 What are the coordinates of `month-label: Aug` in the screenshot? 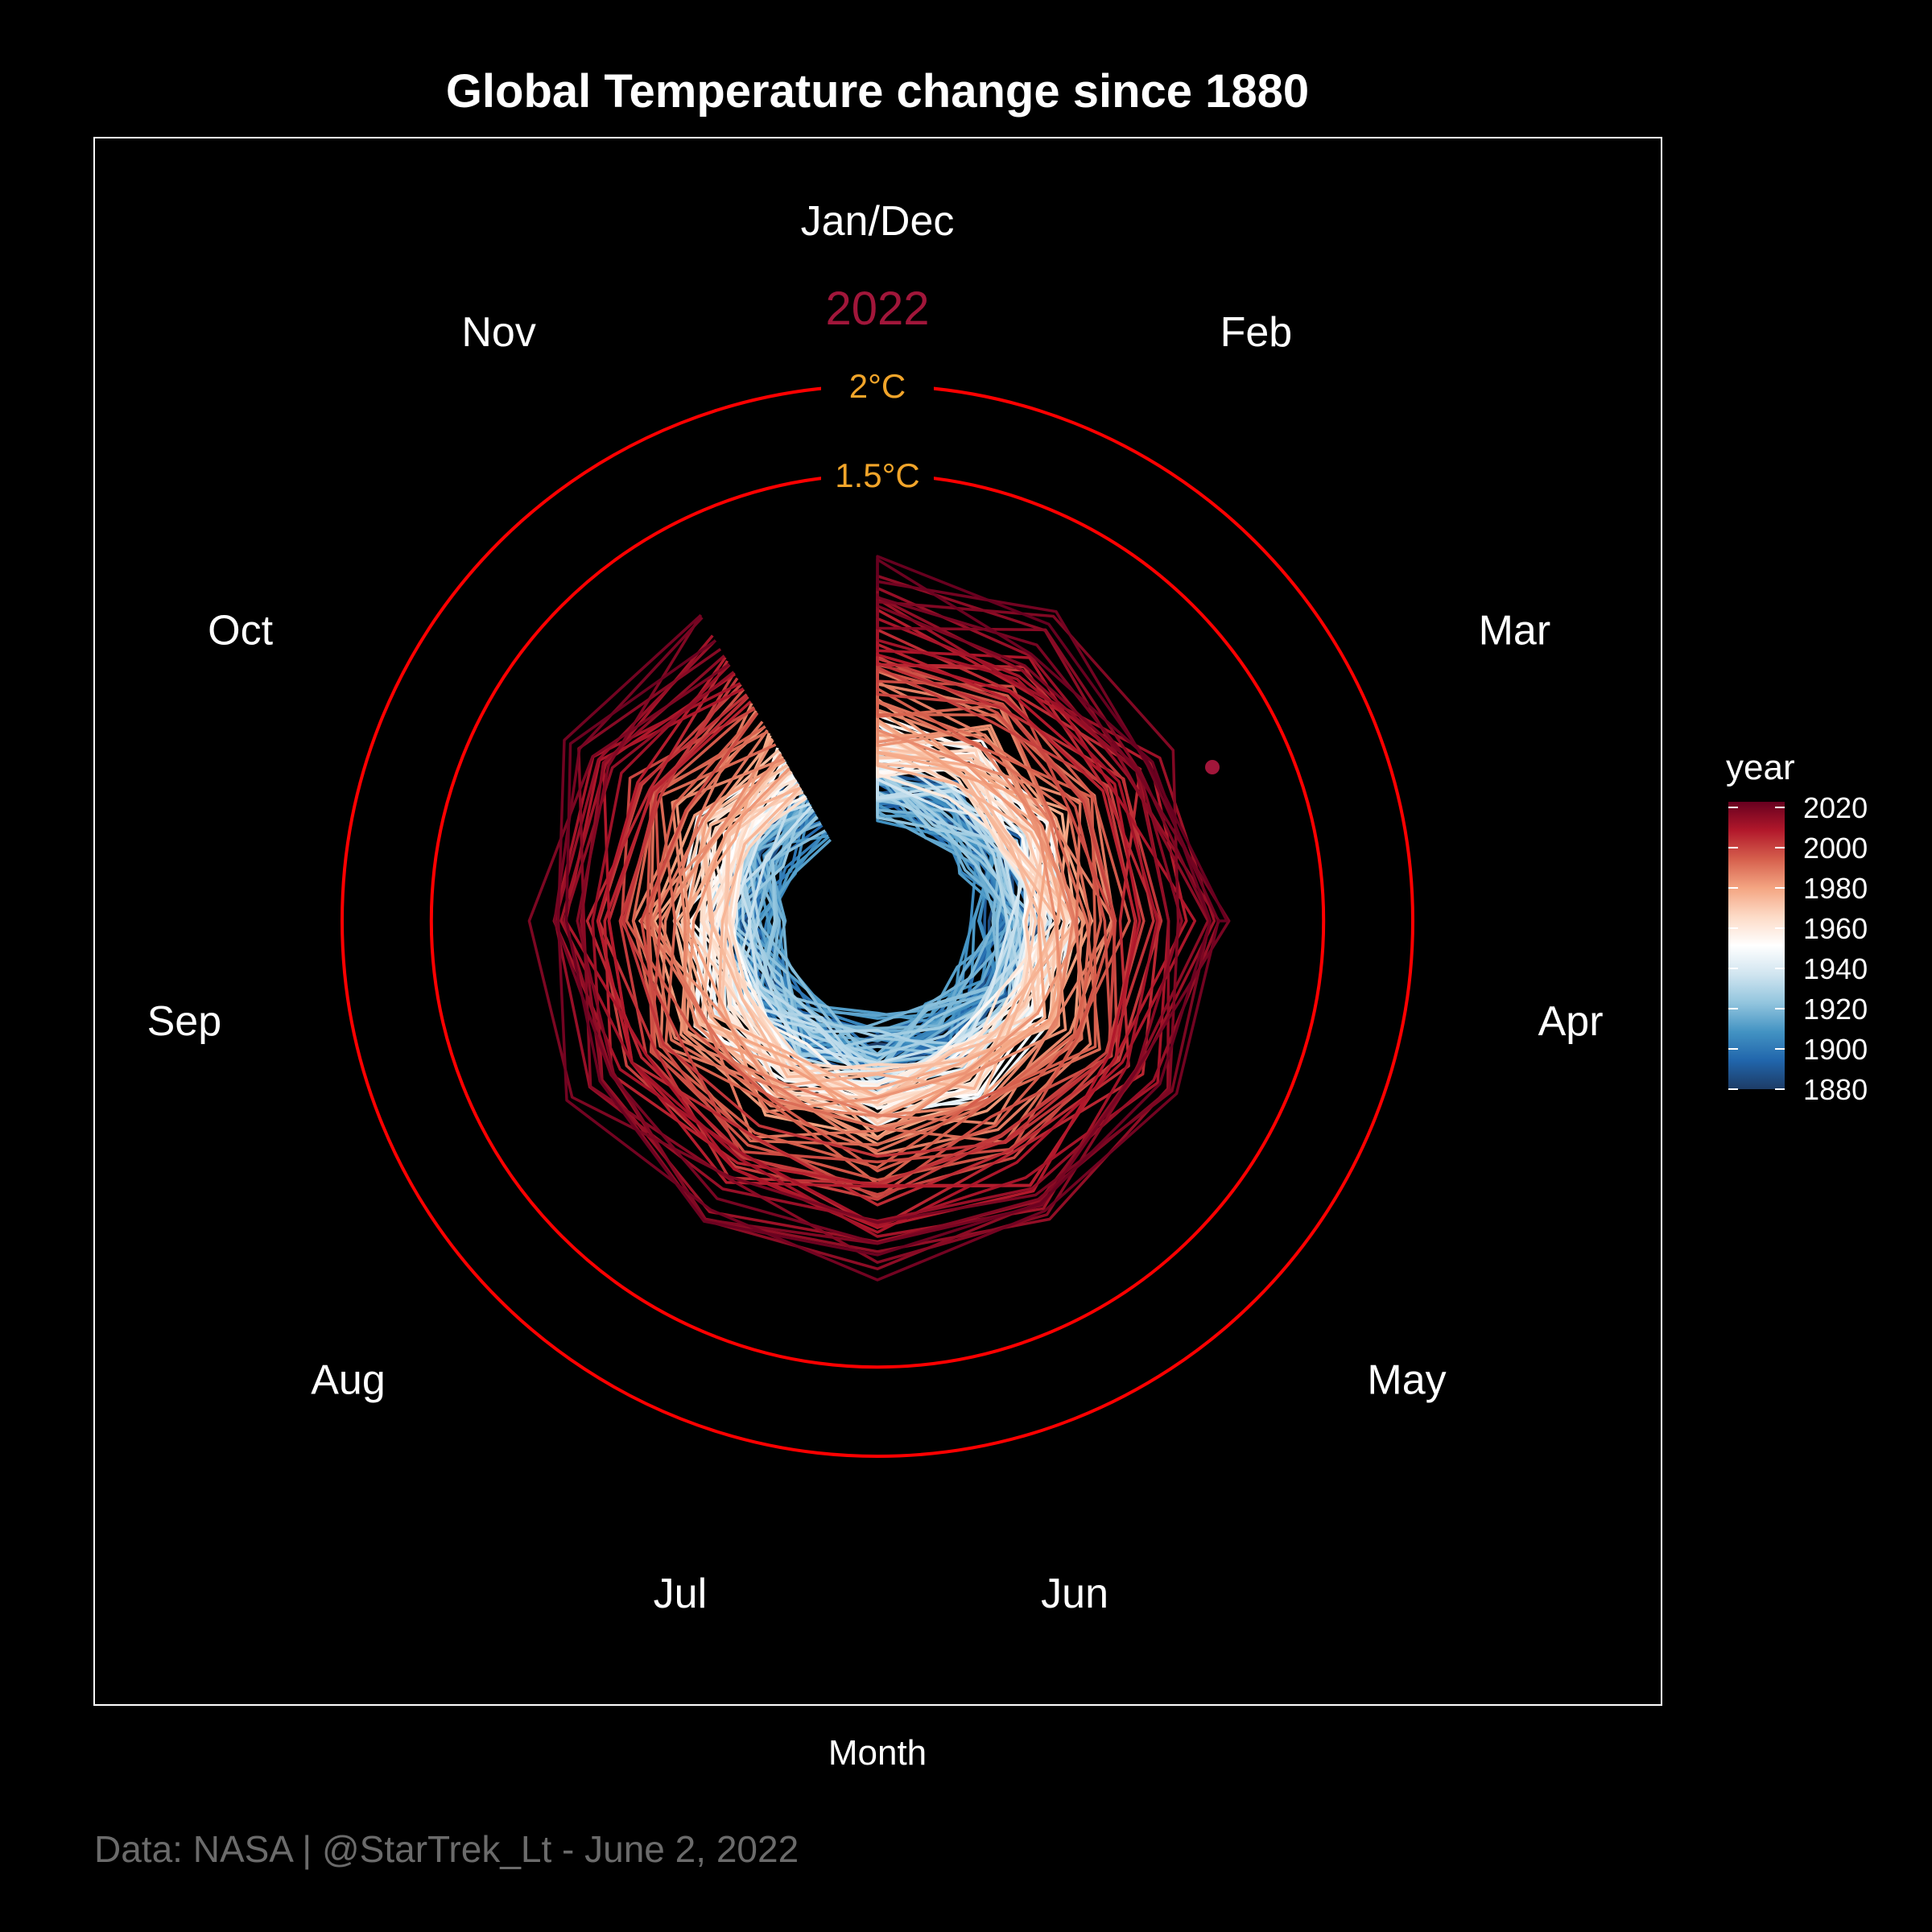 It's located at (348, 1380).